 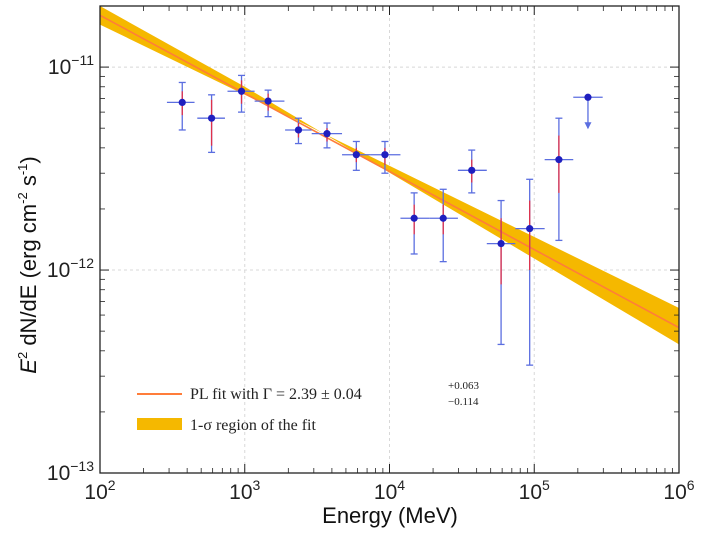 I want to click on legend-band-label: 1-σ region of the fit, so click(x=253, y=425).